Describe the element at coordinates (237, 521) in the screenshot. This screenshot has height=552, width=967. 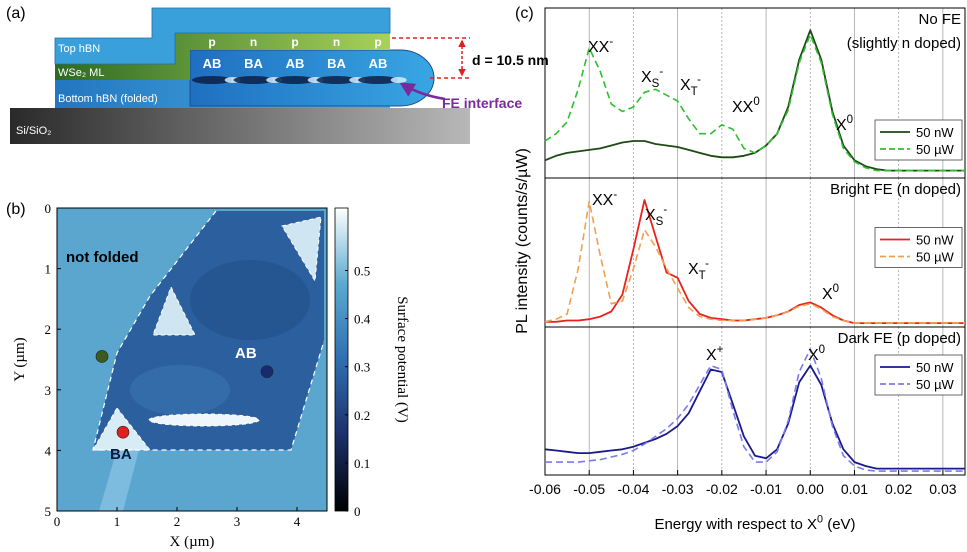
I see `x-tick-label: 3` at that location.